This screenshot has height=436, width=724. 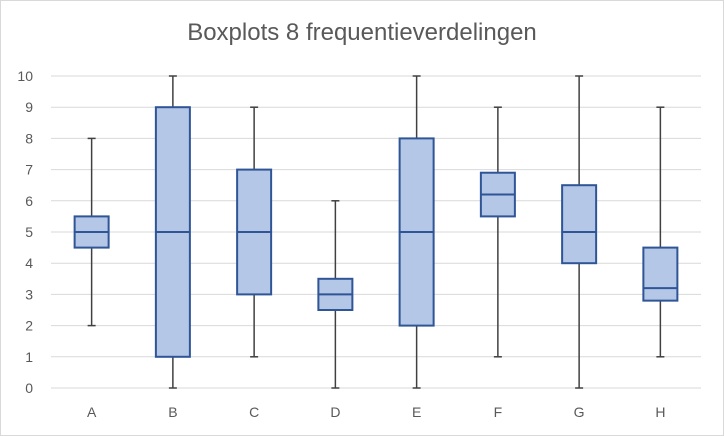 I want to click on x-tick-label: D, so click(x=335, y=412).